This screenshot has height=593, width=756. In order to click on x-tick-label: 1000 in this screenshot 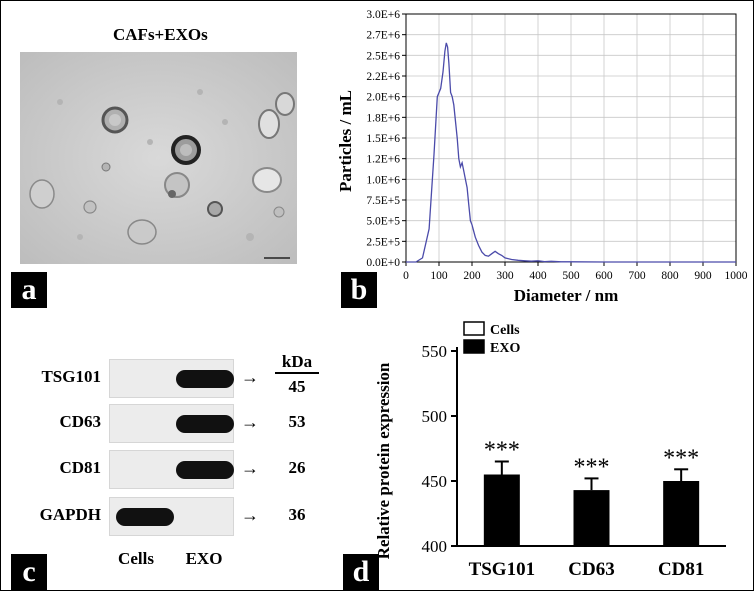, I will do `click(736, 276)`.